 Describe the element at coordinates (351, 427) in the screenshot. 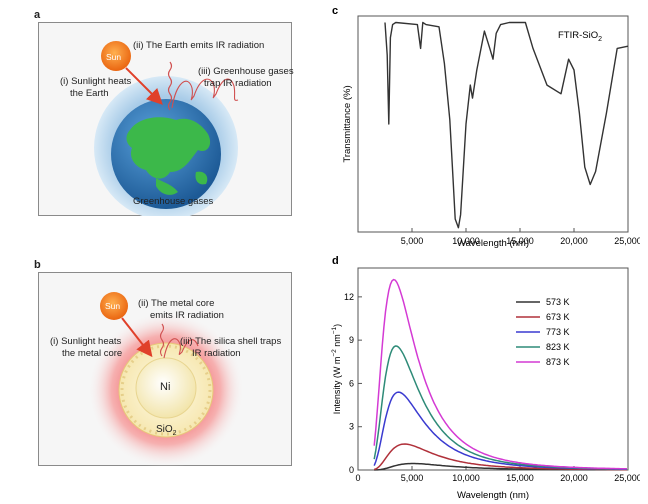

I see `y-tick-label: 3` at that location.